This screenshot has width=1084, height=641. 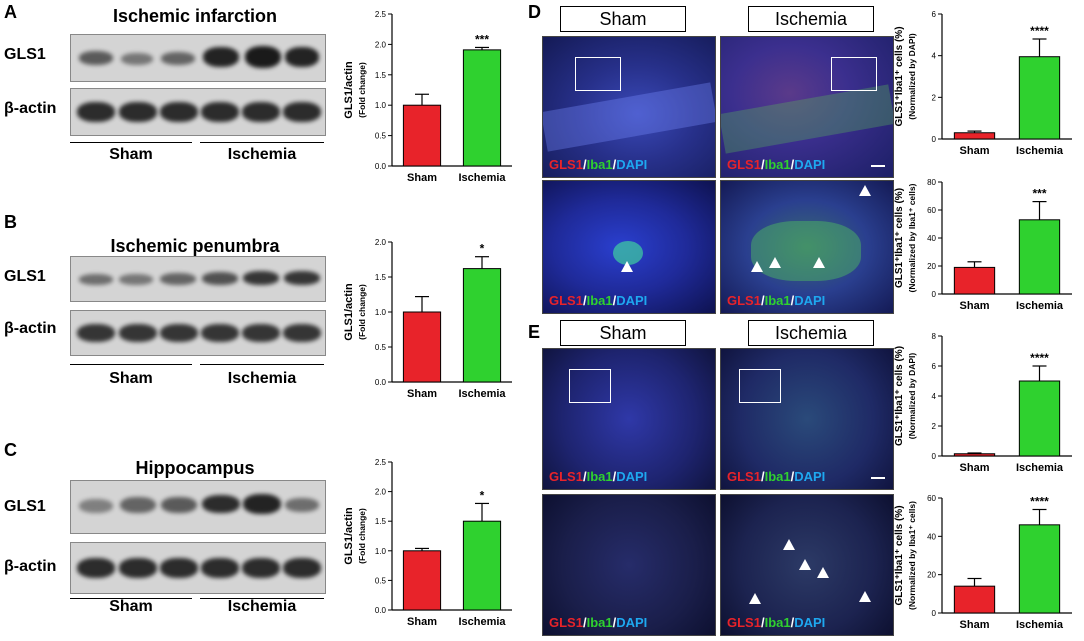 I want to click on gls1-label-c: GLS1, so click(x=25, y=506).